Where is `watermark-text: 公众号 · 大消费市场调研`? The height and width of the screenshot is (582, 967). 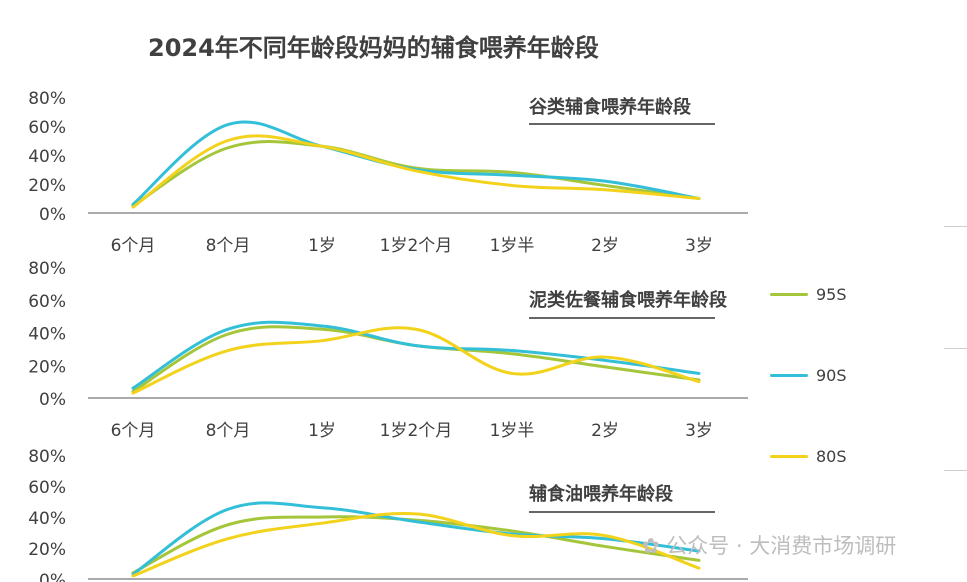 watermark-text: 公众号 · 大消费市场调研 is located at coordinates (781, 546).